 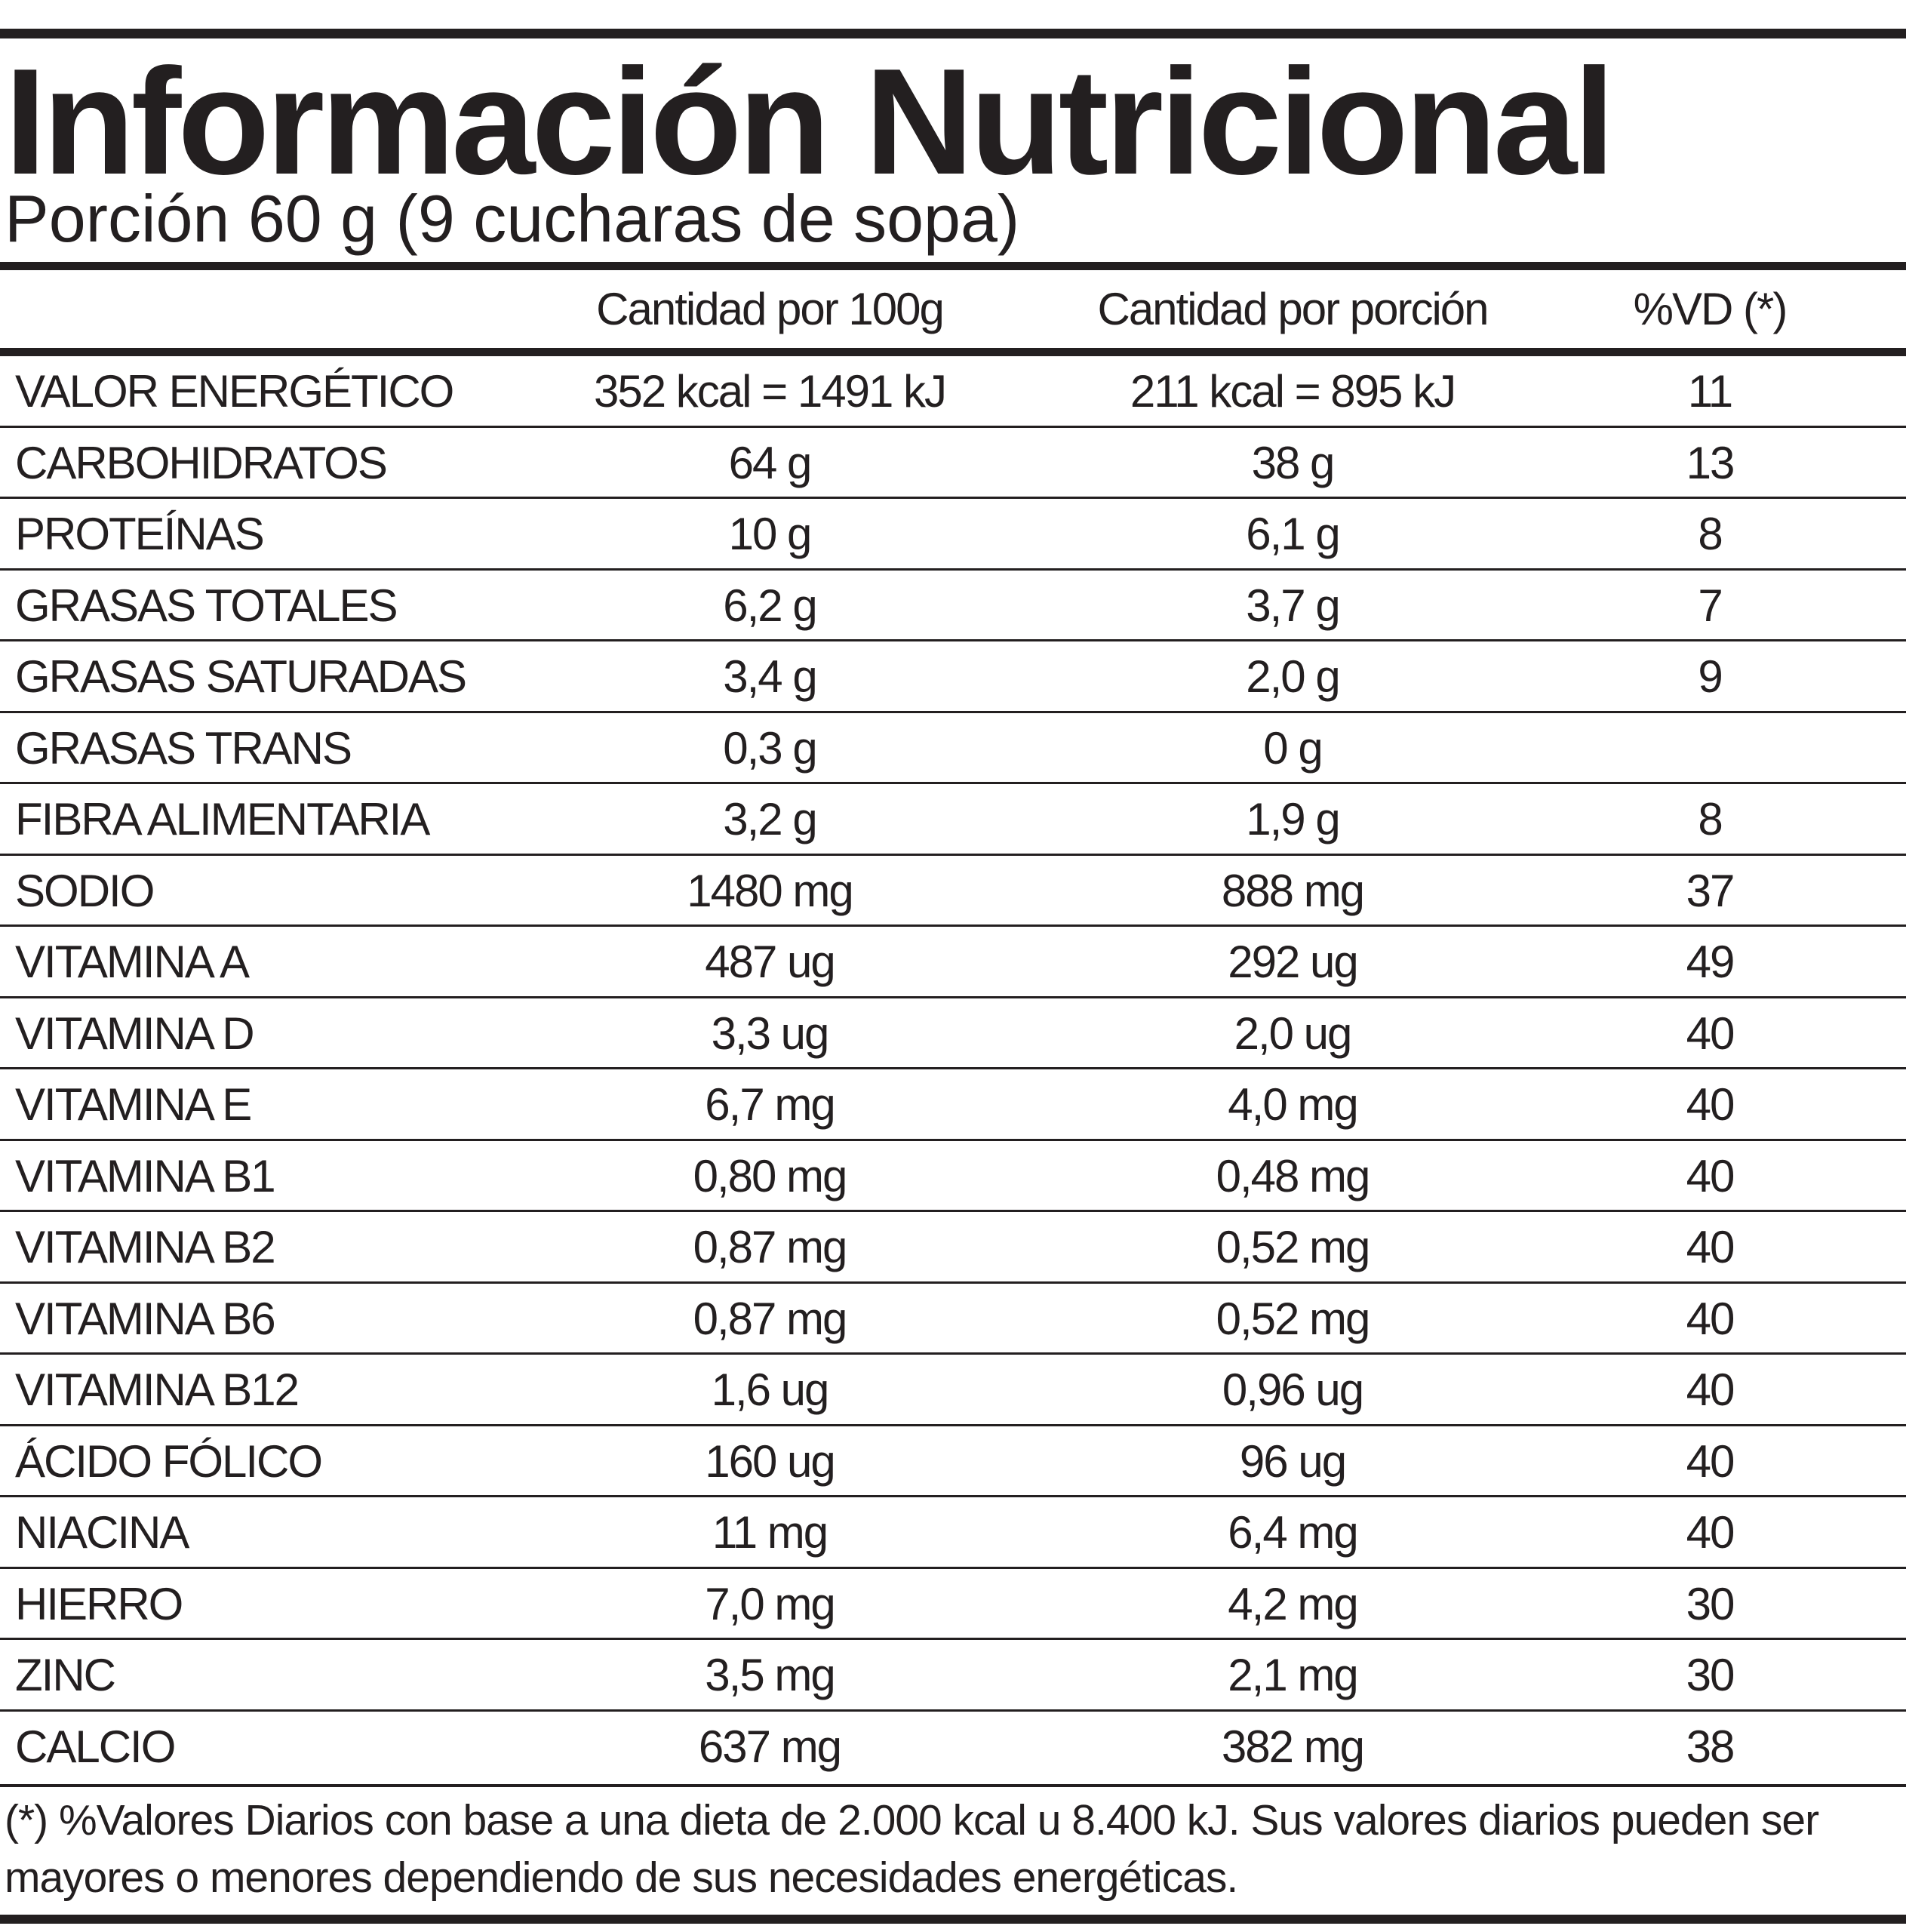 I want to click on amount-per-100g: 0,3 g, so click(x=770, y=748).